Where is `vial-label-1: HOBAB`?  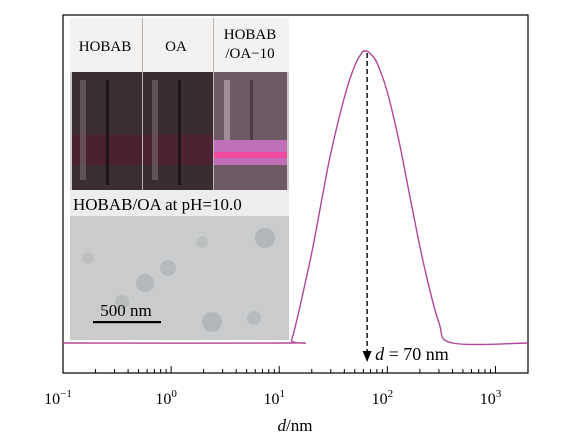 vial-label-1: HOBAB is located at coordinates (105, 47).